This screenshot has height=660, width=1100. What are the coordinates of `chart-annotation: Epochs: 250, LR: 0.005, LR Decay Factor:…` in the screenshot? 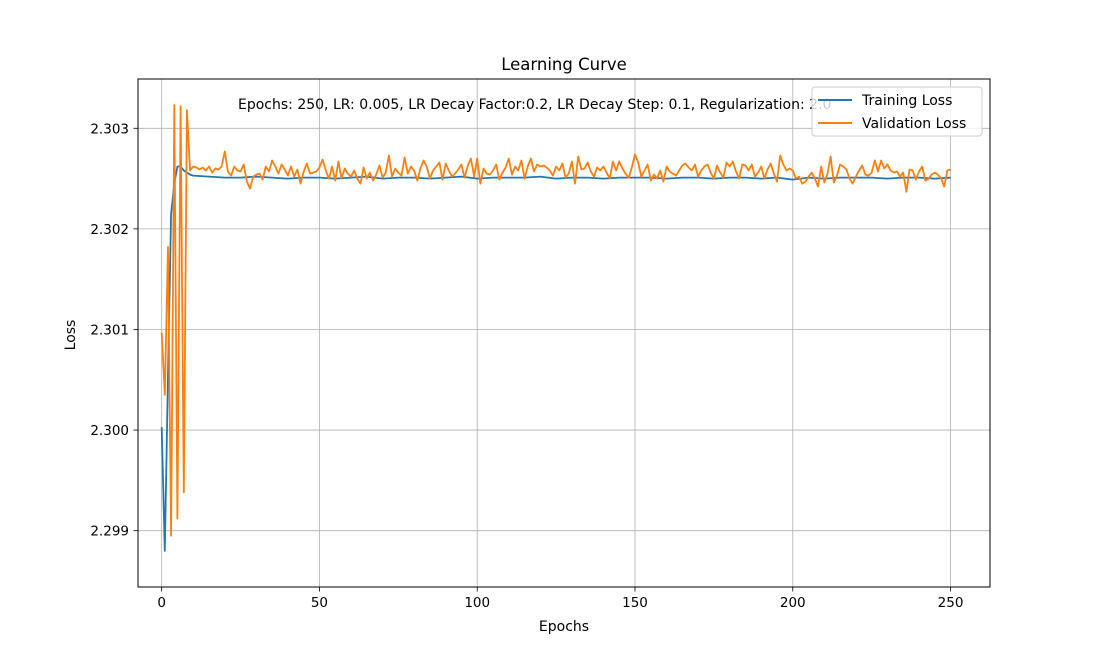 It's located at (534, 105).